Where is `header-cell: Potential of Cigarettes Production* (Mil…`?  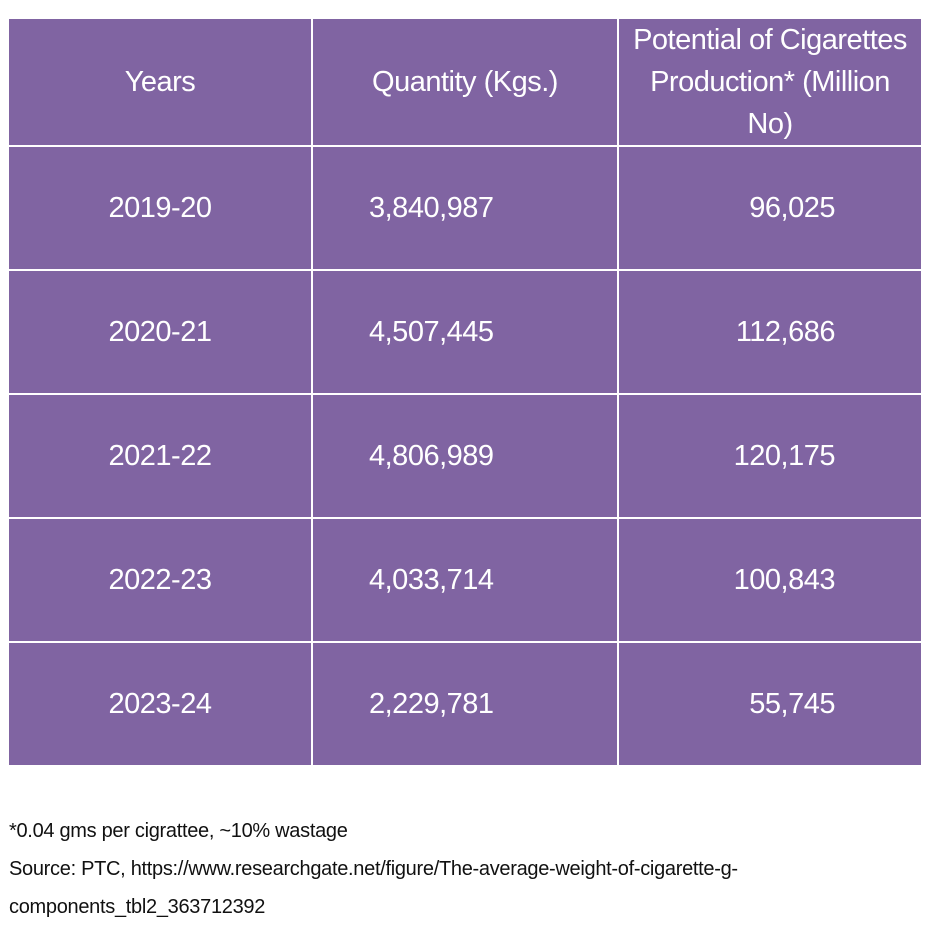
header-cell: Potential of Cigarettes Production* (Mil… is located at coordinates (770, 82).